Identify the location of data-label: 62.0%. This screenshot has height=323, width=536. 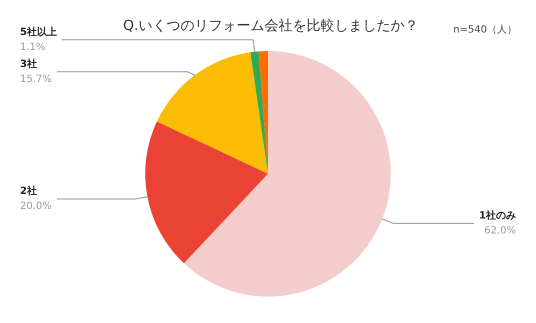
(500, 230).